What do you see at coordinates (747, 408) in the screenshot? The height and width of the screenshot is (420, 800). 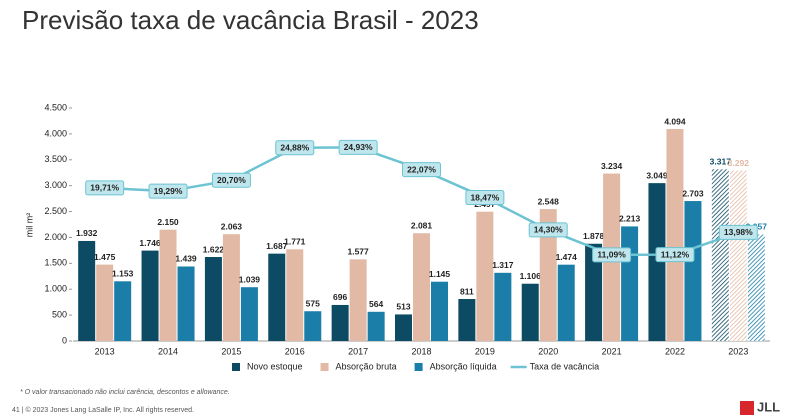 I see `logo-mark` at bounding box center [747, 408].